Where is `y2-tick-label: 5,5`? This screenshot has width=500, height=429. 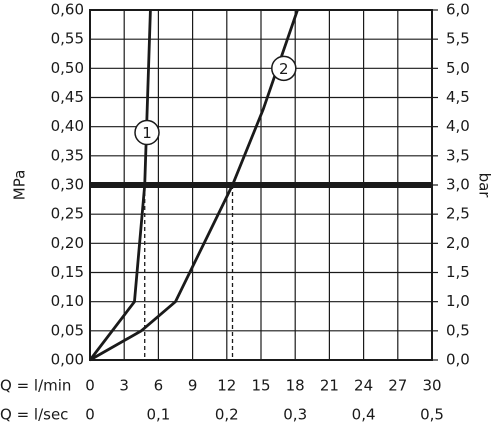
y2-tick-label: 5,5 is located at coordinates (458, 39).